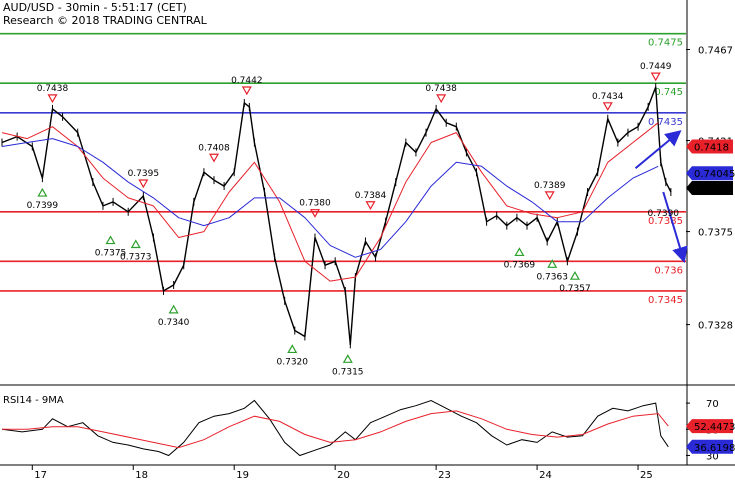 This screenshot has height=480, width=735. What do you see at coordinates (293, 362) in the screenshot?
I see `low-label-8: 0.7320` at bounding box center [293, 362].